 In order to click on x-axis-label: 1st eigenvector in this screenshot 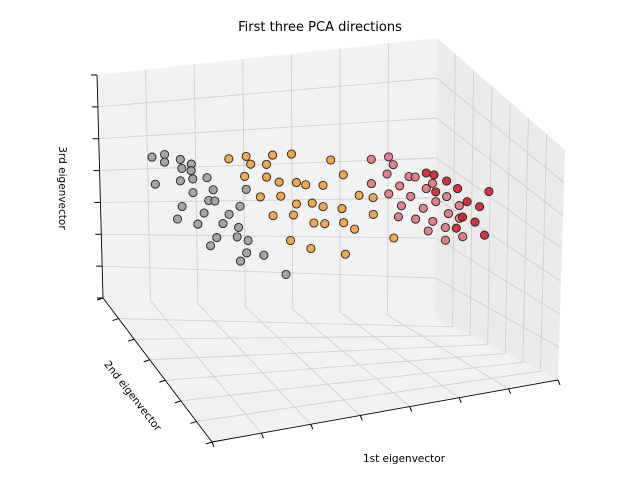, I will do `click(404, 459)`.